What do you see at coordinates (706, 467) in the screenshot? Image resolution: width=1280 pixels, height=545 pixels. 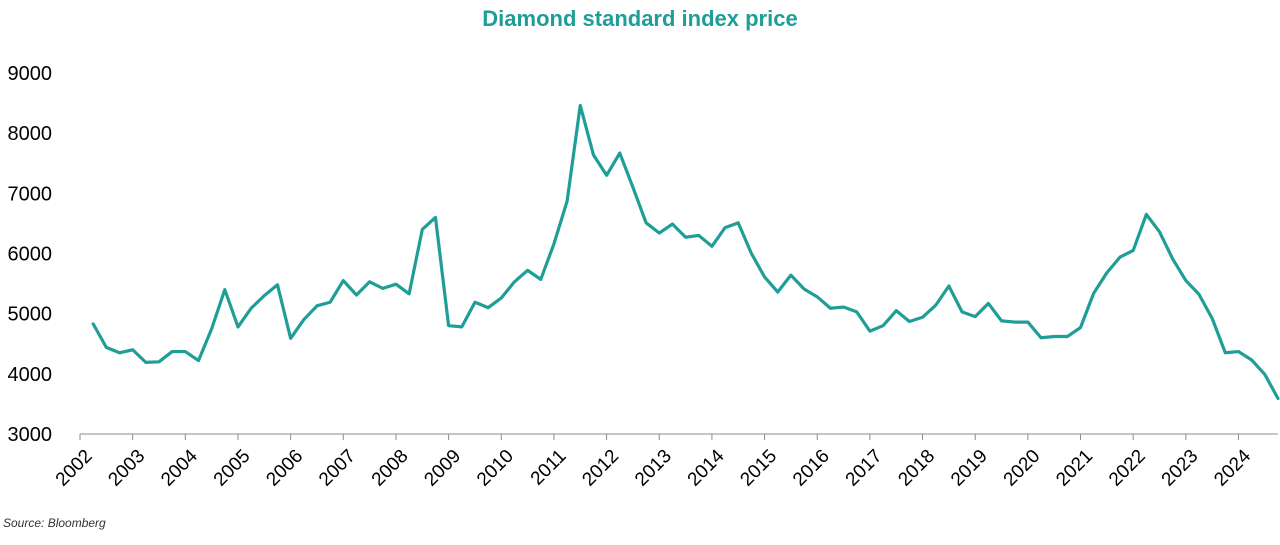 I see `x-tick-label: 2014` at bounding box center [706, 467].